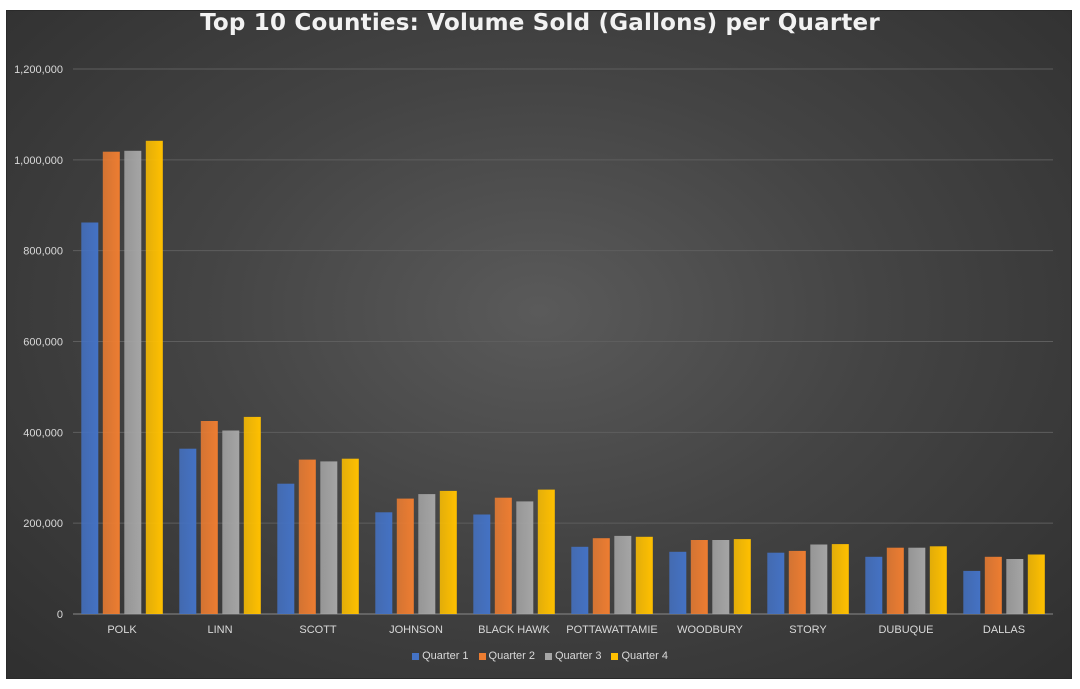  What do you see at coordinates (286, 548) in the screenshot?
I see `bar-scott-q1` at bounding box center [286, 548].